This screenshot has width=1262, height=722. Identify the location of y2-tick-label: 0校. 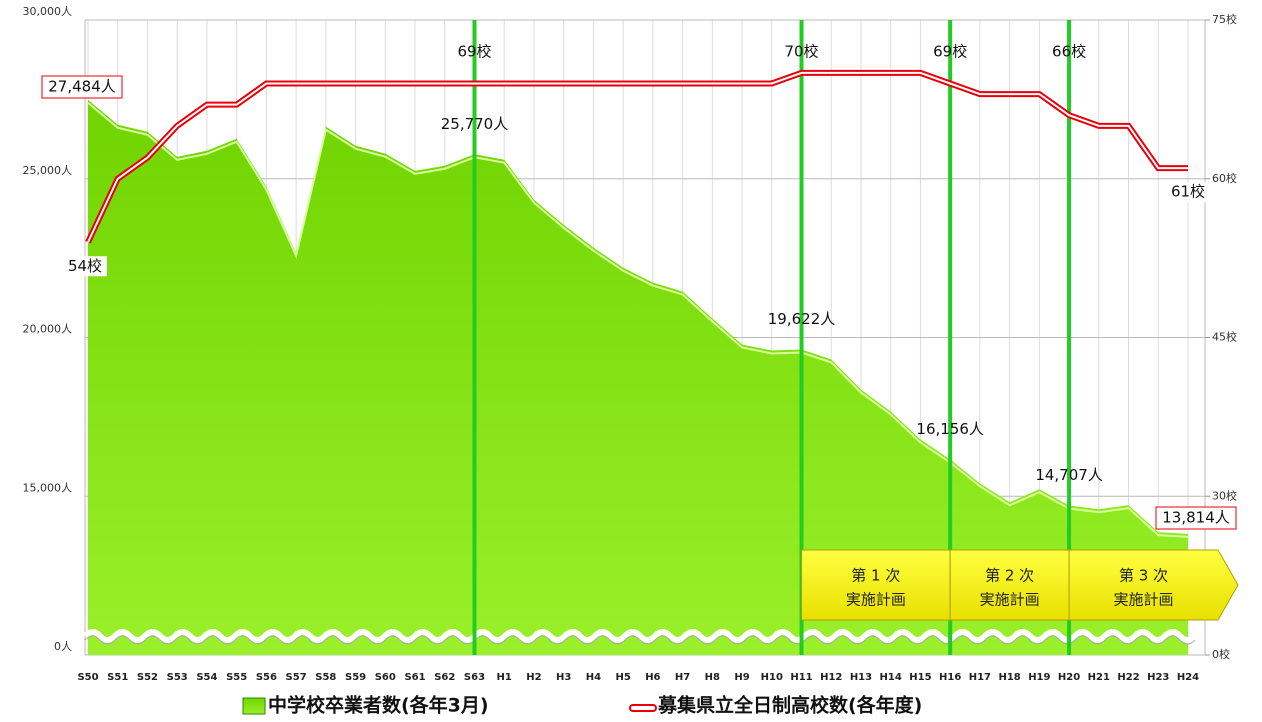
(1221, 654).